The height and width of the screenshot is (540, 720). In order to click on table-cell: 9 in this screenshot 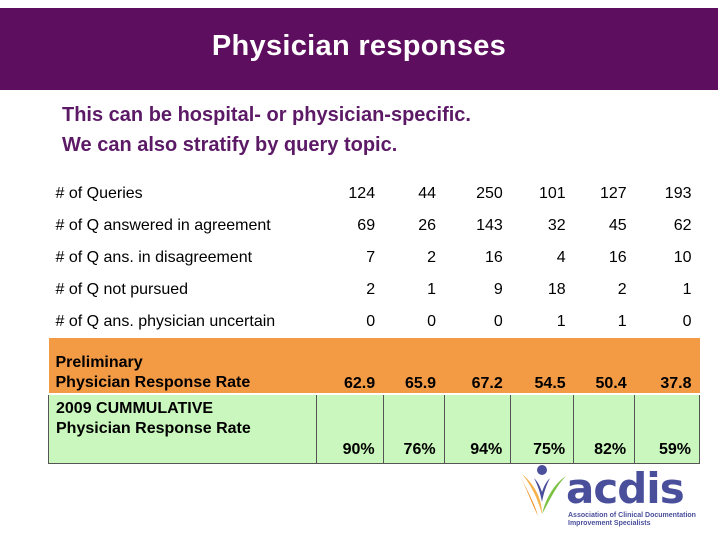, I will do `click(498, 289)`.